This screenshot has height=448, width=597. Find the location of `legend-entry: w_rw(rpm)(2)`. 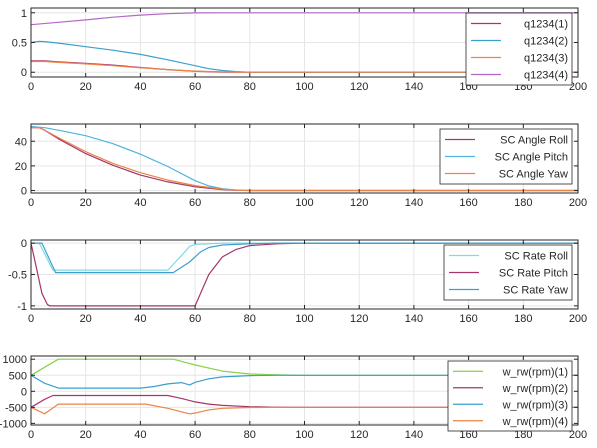

legend-entry: w_rw(rpm)(2) is located at coordinates (535, 389).